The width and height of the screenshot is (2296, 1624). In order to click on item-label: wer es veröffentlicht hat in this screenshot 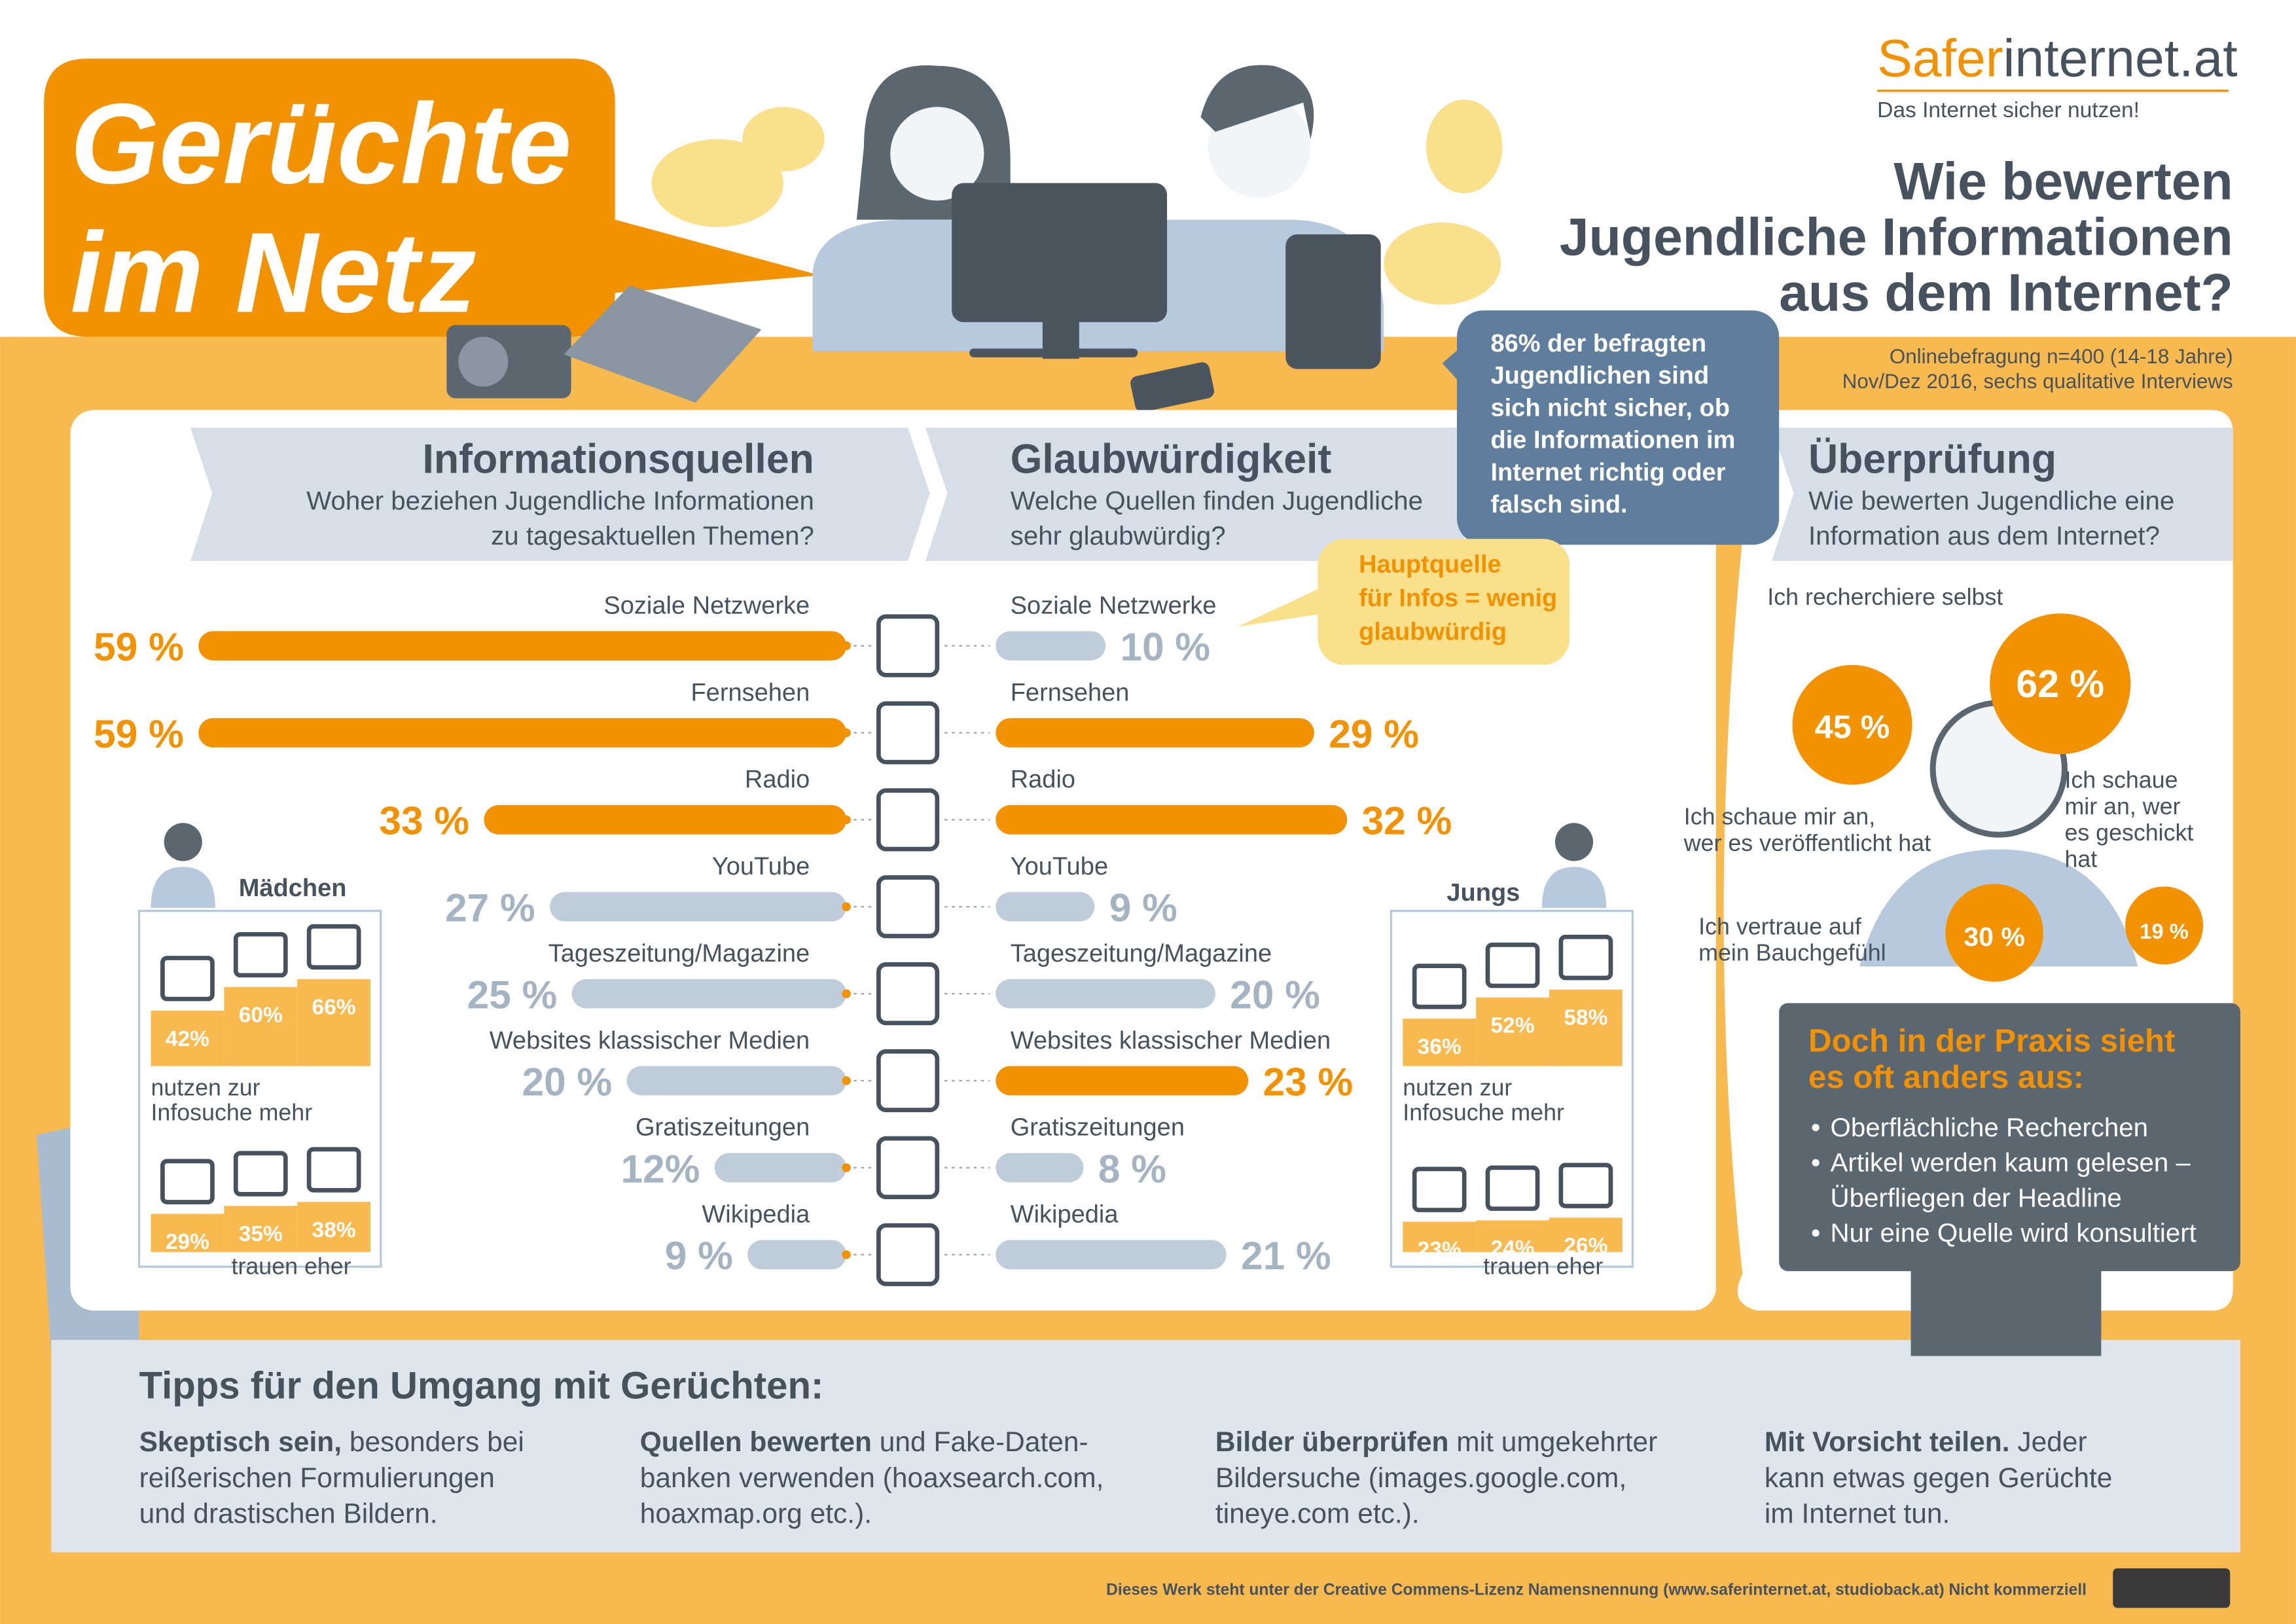, I will do `click(1807, 843)`.